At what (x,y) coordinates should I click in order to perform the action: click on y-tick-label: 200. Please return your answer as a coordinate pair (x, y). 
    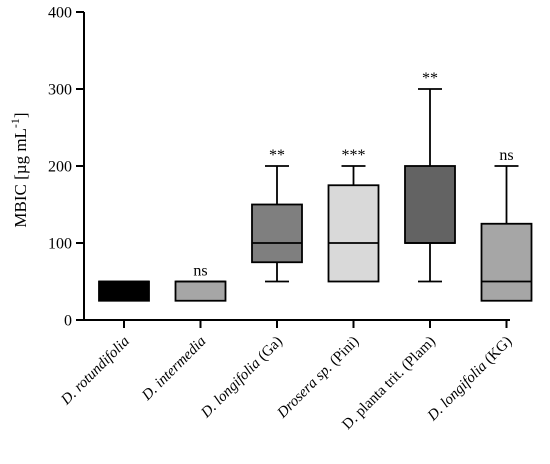
    Looking at the image, I should click on (60, 167).